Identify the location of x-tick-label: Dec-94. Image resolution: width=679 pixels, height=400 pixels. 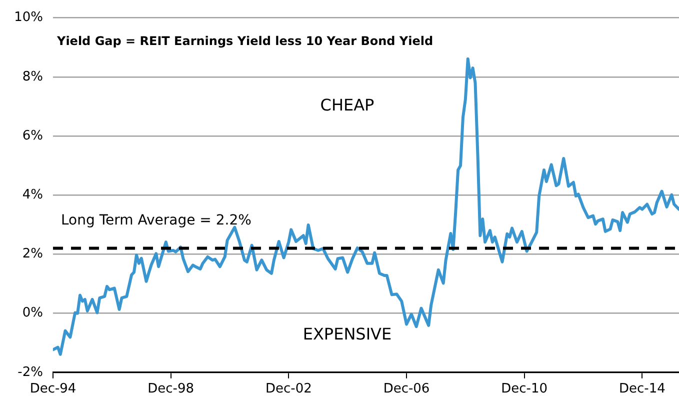
(53, 389).